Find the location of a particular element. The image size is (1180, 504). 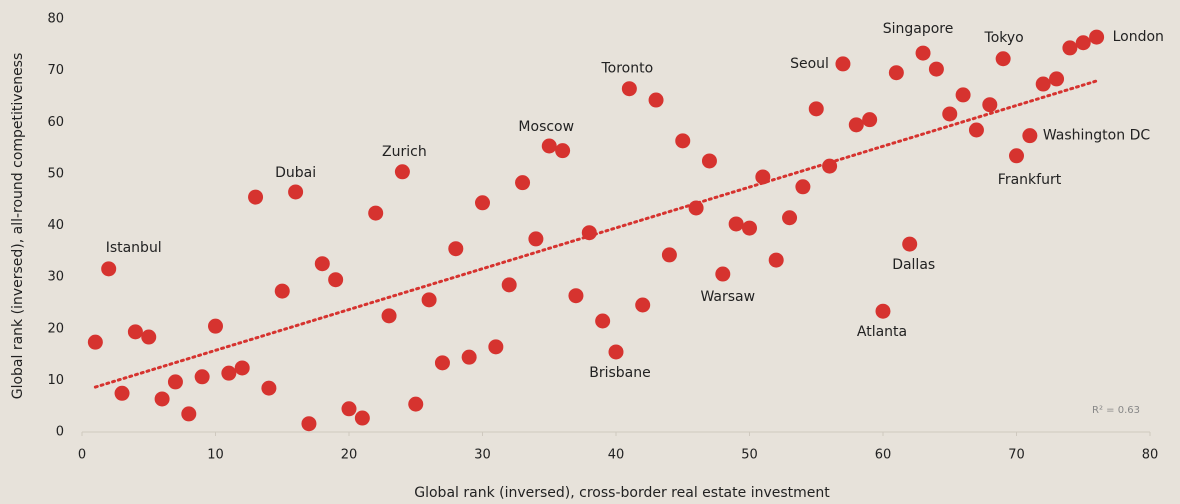

x-tick-label: 0 is located at coordinates (82, 455).